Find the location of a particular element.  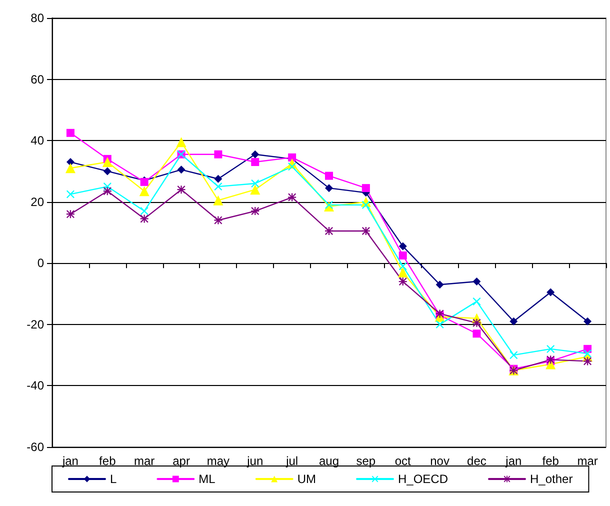

legend-label: H_other is located at coordinates (551, 479).